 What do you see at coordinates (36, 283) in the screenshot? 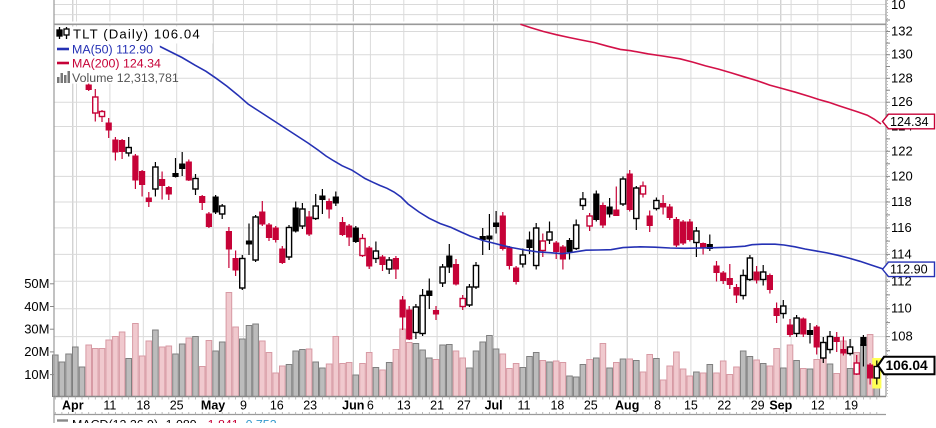
I see `svg-text: 50M` at bounding box center [36, 283].